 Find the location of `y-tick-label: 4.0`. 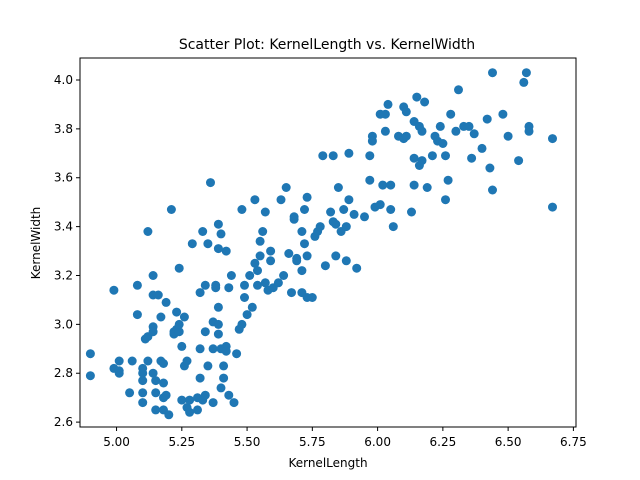

y-tick-label: 4.0 is located at coordinates (63, 80).